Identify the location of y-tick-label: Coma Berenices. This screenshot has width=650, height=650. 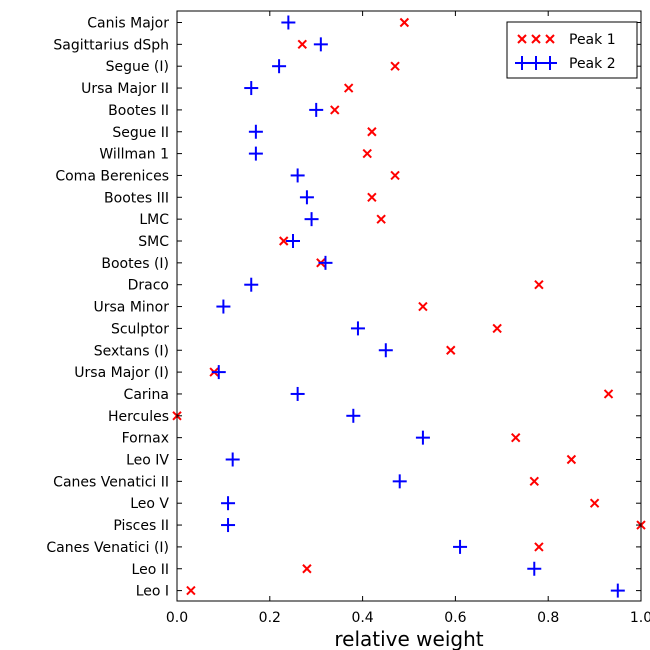
(112, 176).